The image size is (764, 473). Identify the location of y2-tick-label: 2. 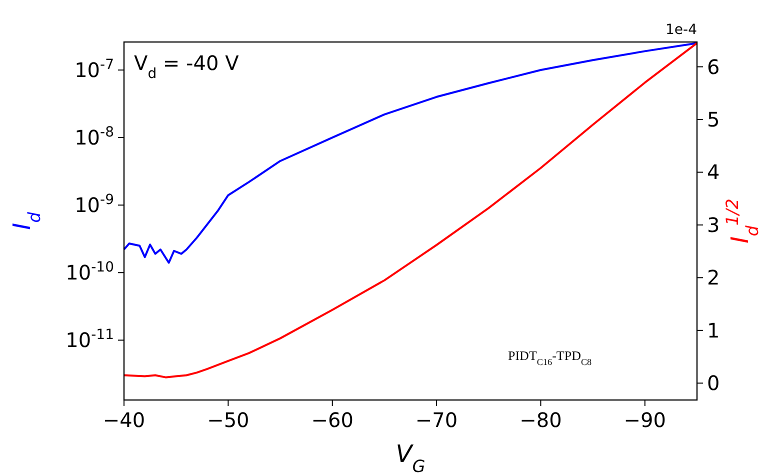
(713, 278).